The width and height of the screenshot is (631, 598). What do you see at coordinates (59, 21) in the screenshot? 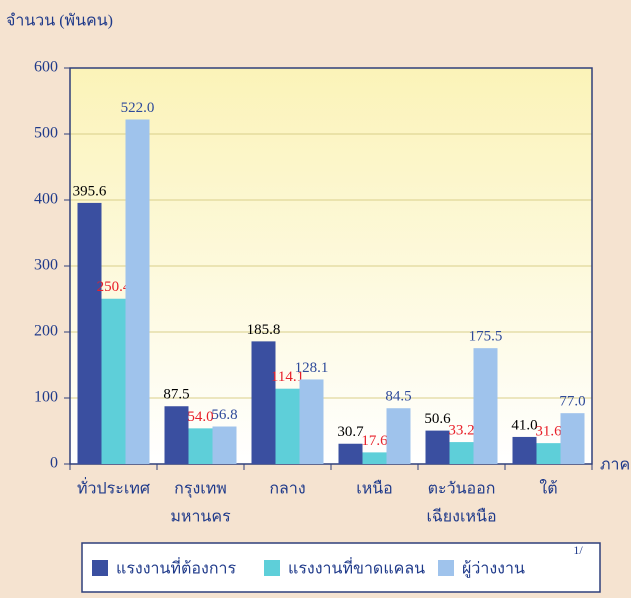
I see `y-axis-label: จำนวน (พันคน)` at bounding box center [59, 21].